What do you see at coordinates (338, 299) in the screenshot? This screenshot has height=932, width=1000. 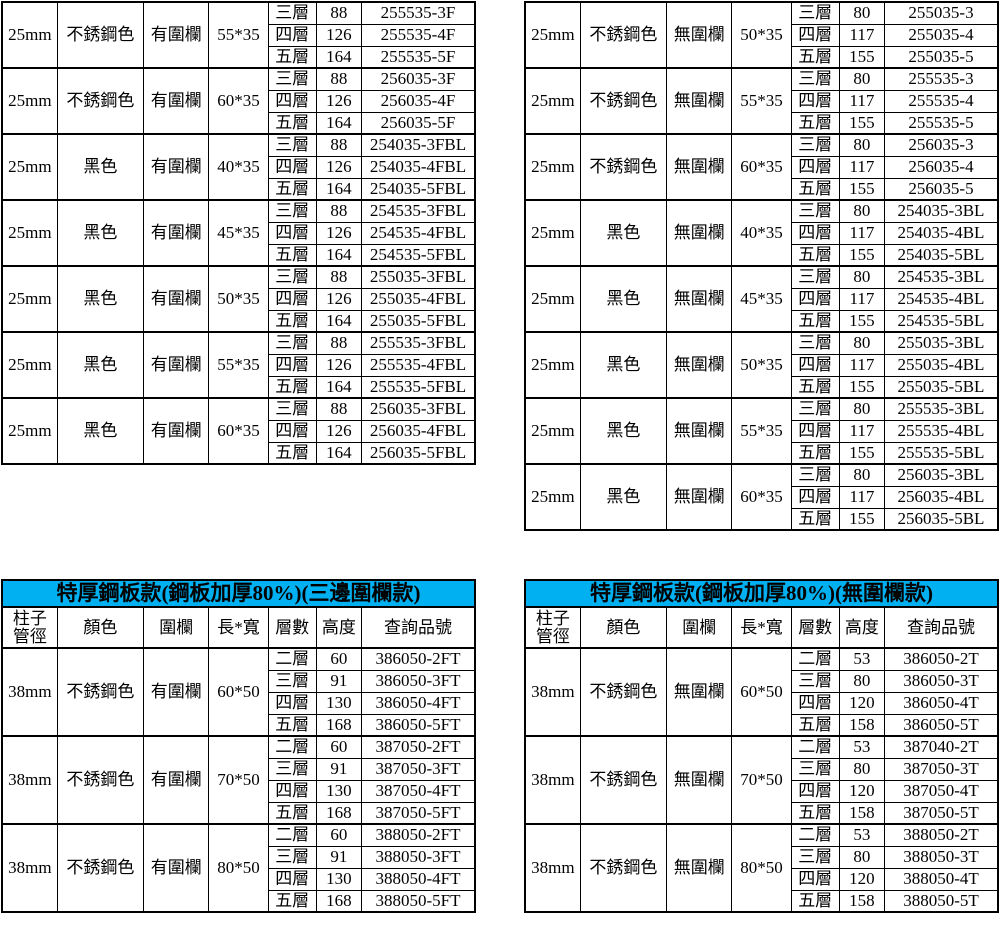 I see `height-cell: 126` at bounding box center [338, 299].